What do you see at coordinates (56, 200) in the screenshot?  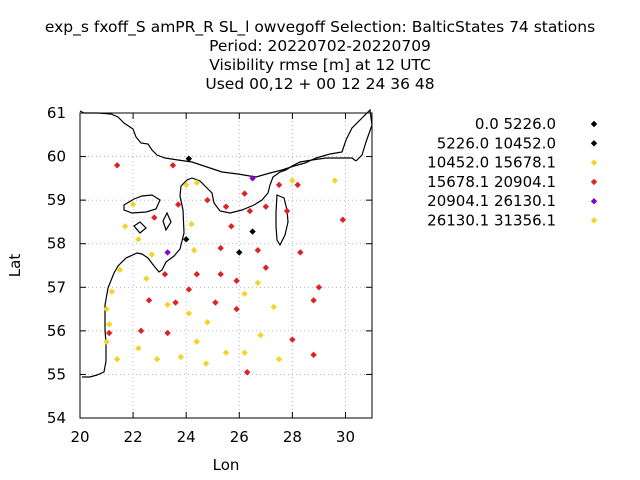 I see `y-tick-label: 59` at bounding box center [56, 200].